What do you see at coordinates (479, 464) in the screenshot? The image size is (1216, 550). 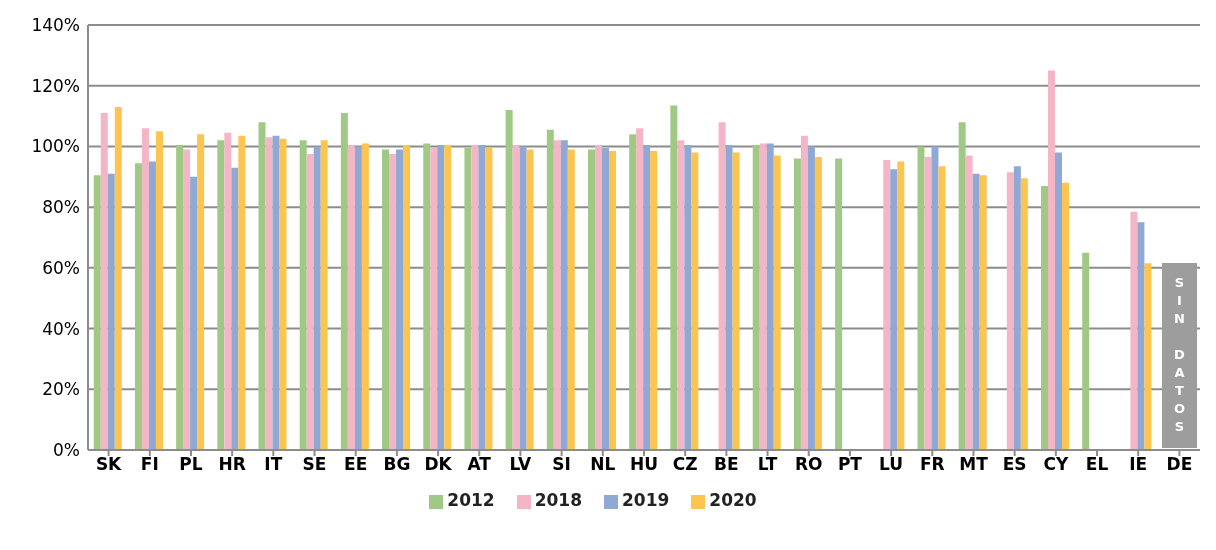 I see `x-tick-label: AT` at bounding box center [479, 464].